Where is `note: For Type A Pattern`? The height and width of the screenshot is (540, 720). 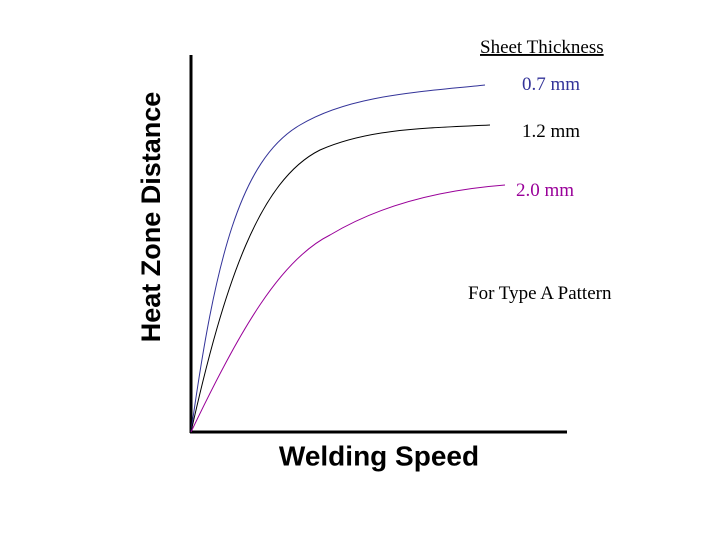 note: For Type A Pattern is located at coordinates (540, 293).